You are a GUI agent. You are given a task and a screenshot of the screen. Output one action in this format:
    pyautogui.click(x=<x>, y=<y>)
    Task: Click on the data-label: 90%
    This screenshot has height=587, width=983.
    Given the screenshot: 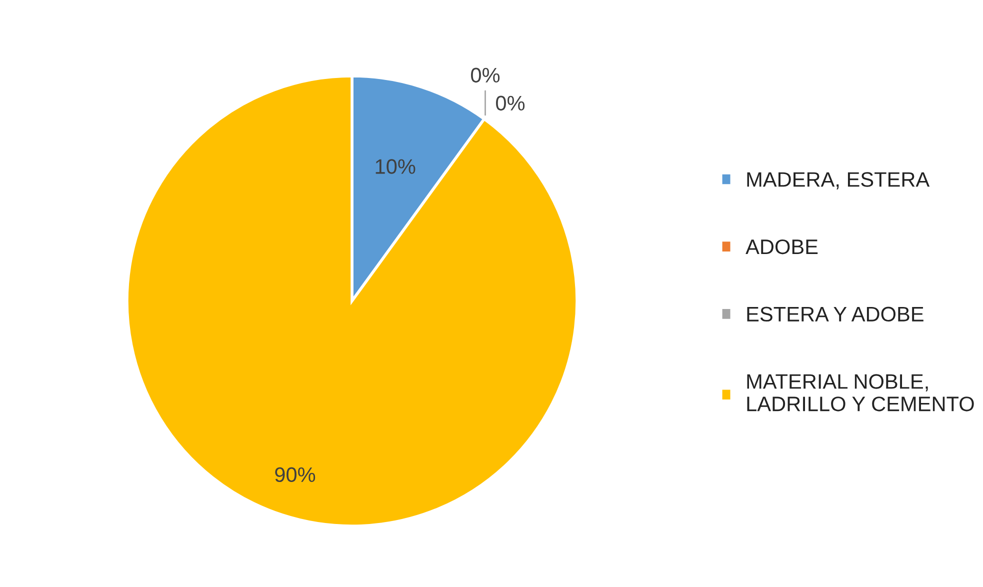 What is the action you would take?
    pyautogui.click(x=295, y=474)
    